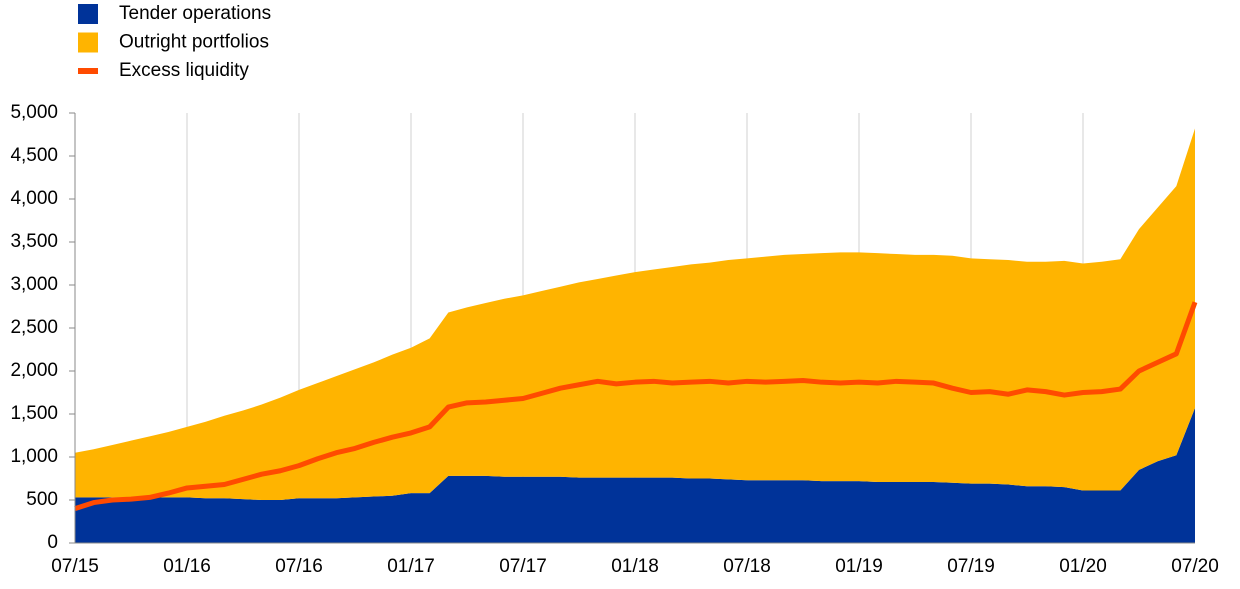 The width and height of the screenshot is (1240, 589). I want to click on y-tick-label: 4,500, so click(34, 155).